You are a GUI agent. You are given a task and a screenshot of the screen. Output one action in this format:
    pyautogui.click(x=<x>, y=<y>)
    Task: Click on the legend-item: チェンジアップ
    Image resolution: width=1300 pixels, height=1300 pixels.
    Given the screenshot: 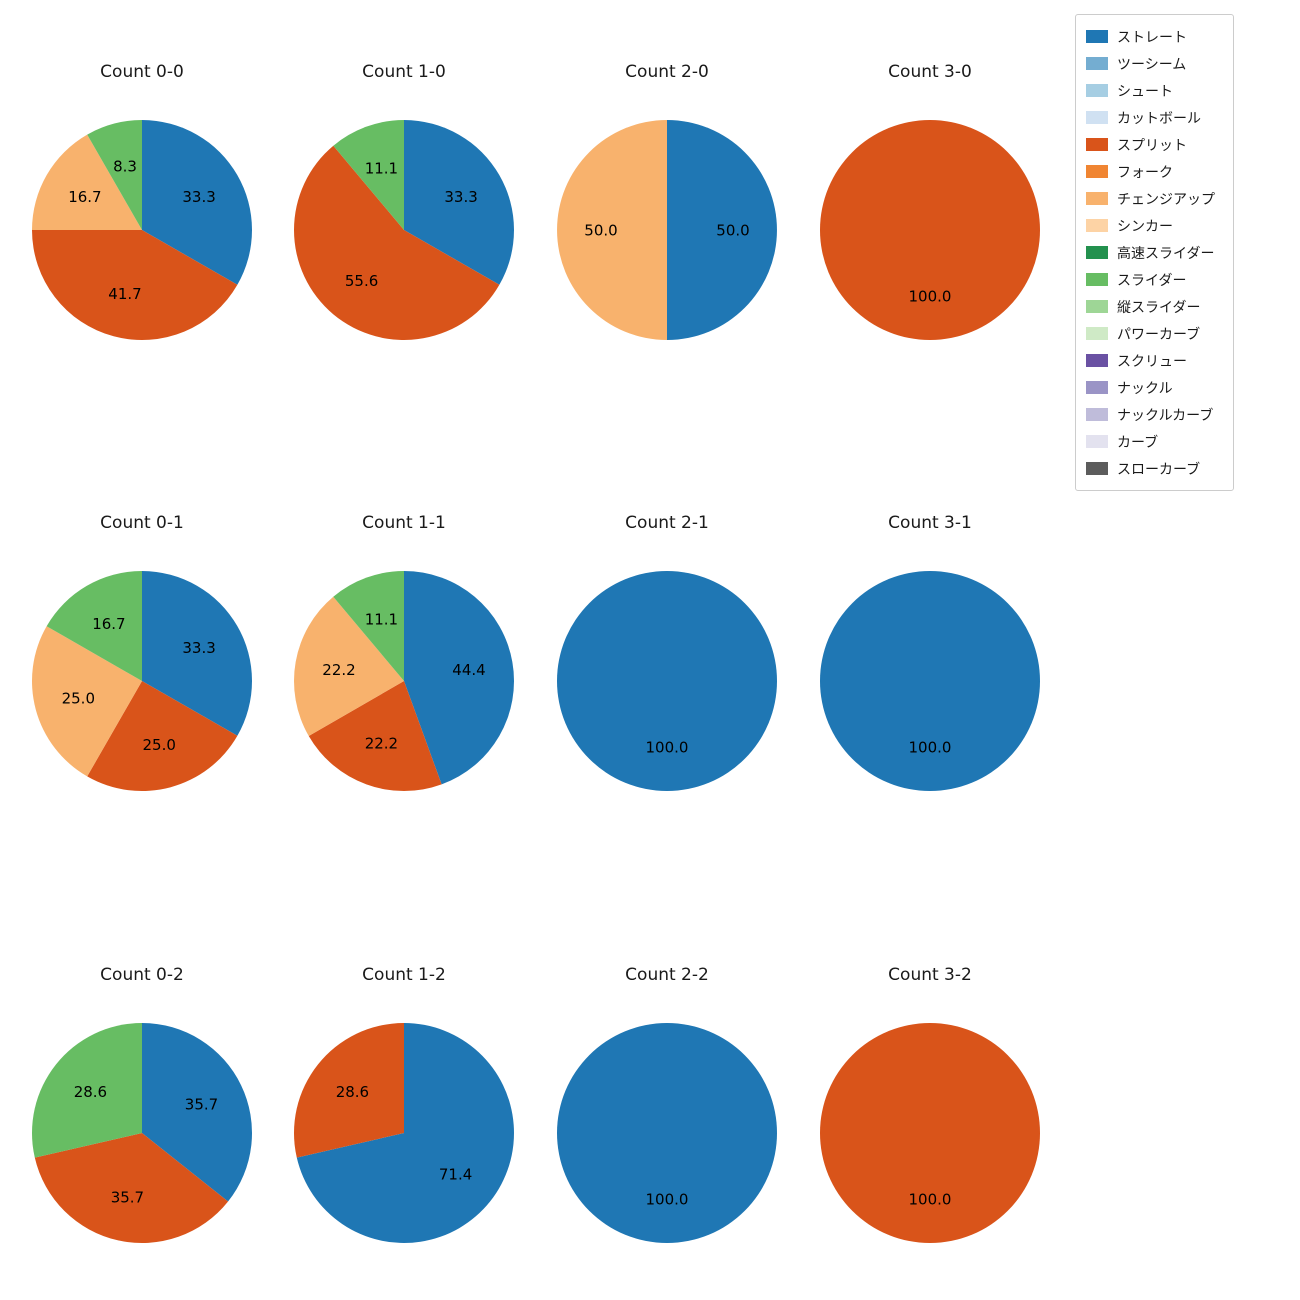 What is the action you would take?
    pyautogui.click(x=1154, y=198)
    